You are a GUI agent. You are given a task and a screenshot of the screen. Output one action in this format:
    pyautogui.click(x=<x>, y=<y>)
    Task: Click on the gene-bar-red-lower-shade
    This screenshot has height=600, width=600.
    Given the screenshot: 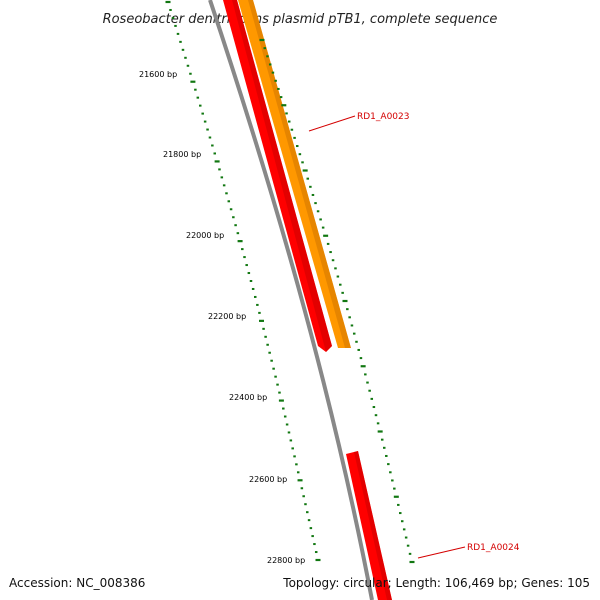 What is the action you would take?
    pyautogui.click(x=373, y=525)
    